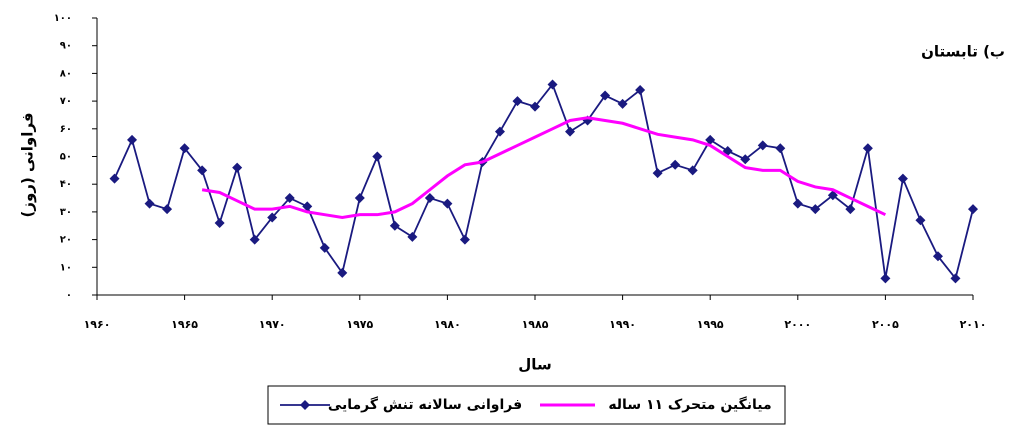 The image size is (1021, 430). What do you see at coordinates (797, 324) in the screenshot?
I see `x-tick-label: ۲۰۰۰` at bounding box center [797, 324].